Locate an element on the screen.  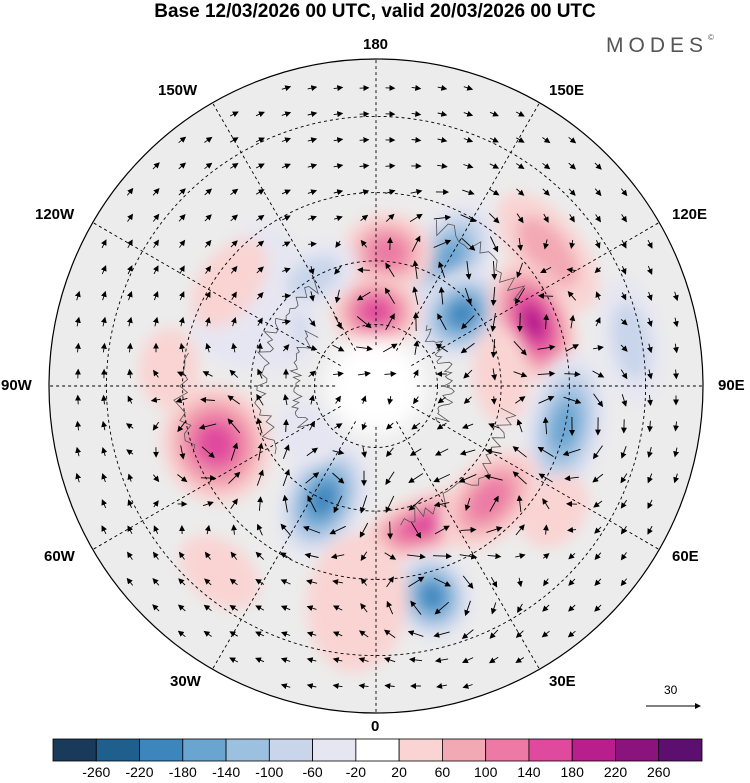
lon-label-150w: 150W is located at coordinates (178, 90).